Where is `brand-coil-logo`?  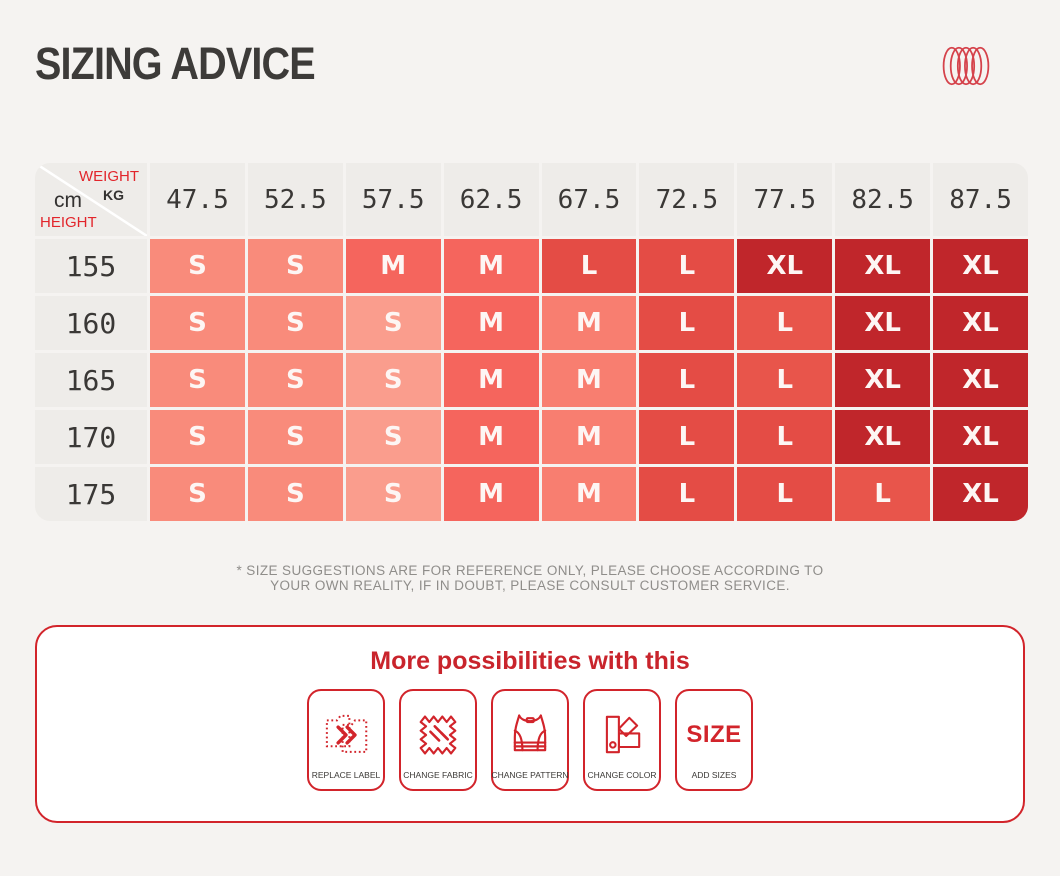
brand-coil-logo is located at coordinates (966, 68).